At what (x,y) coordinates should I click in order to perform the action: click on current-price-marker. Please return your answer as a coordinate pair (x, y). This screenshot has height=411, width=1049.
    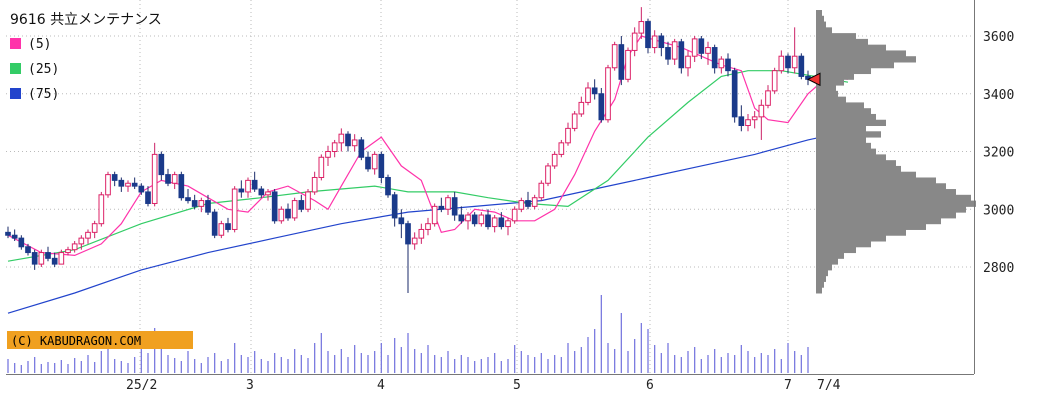
    Looking at the image, I should click on (813, 79).